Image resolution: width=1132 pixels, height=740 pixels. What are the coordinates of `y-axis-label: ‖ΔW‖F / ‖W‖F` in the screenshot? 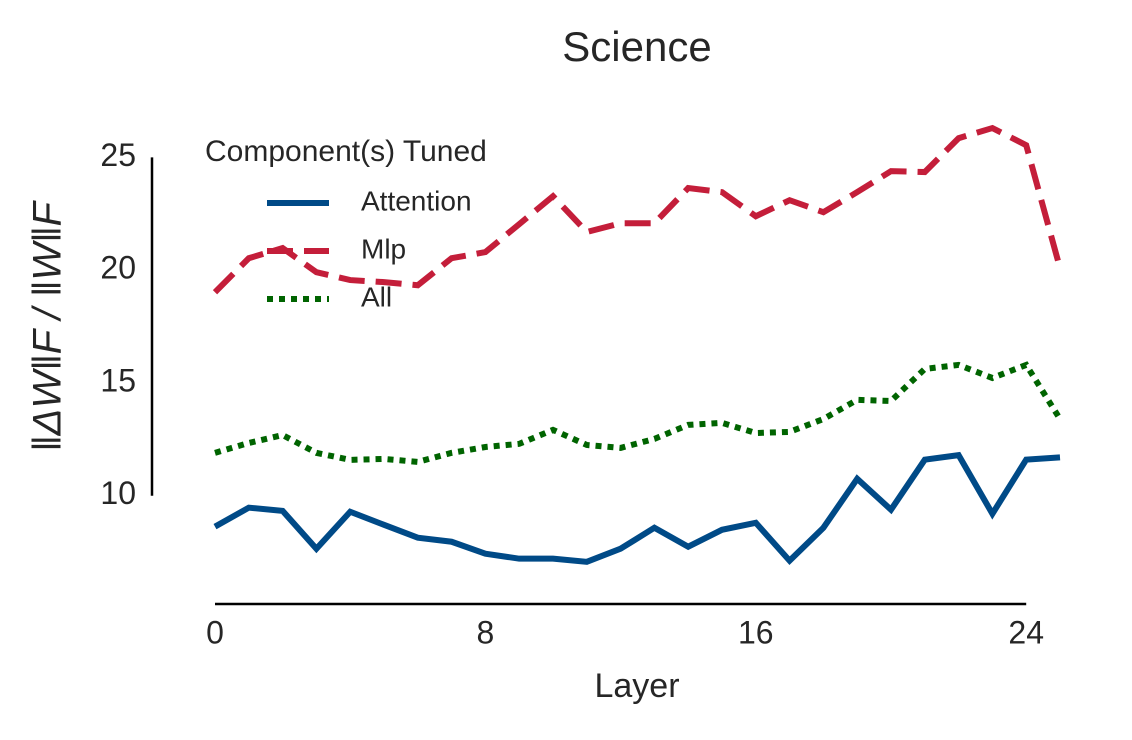 It's located at (48, 325).